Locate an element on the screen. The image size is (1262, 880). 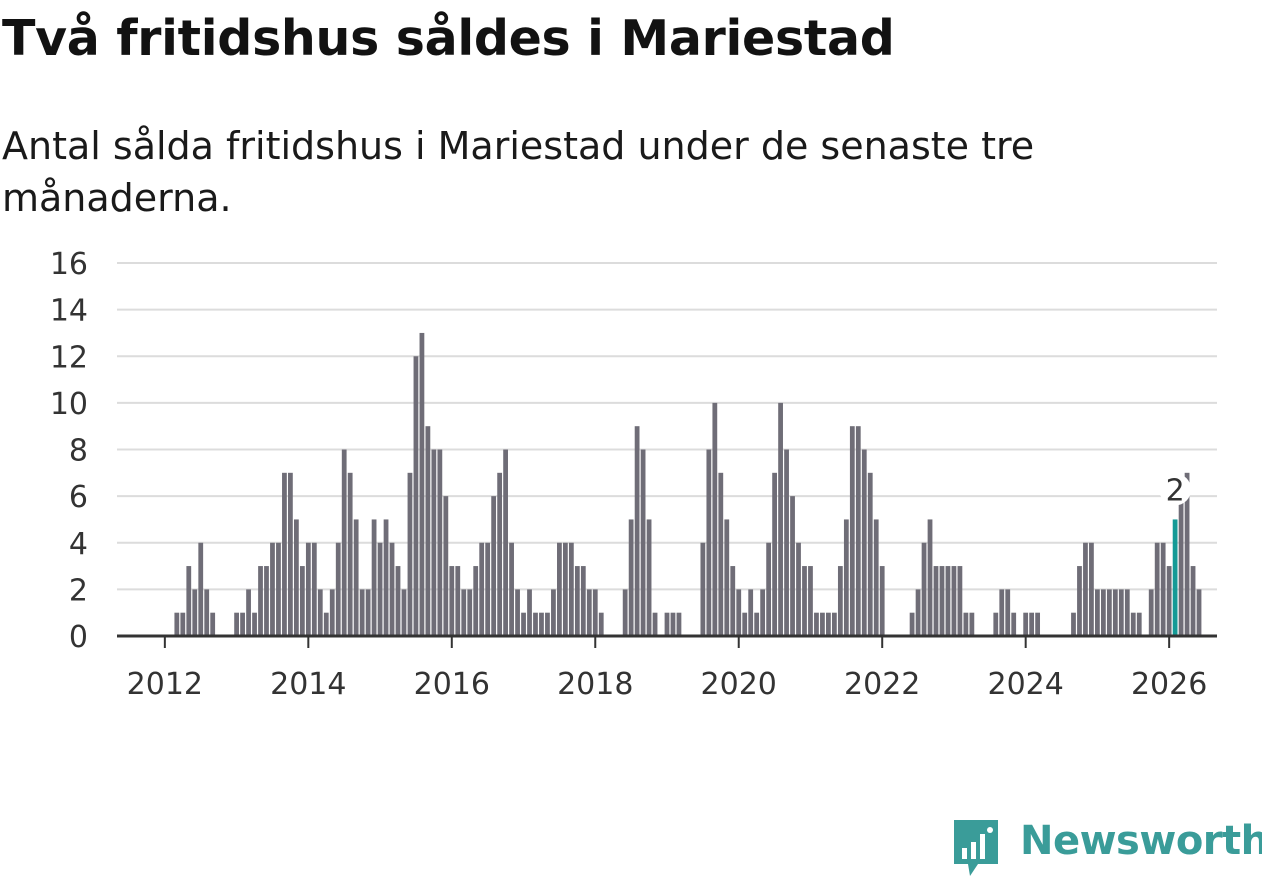
y-tick-label: 8 is located at coordinates (78, 451).